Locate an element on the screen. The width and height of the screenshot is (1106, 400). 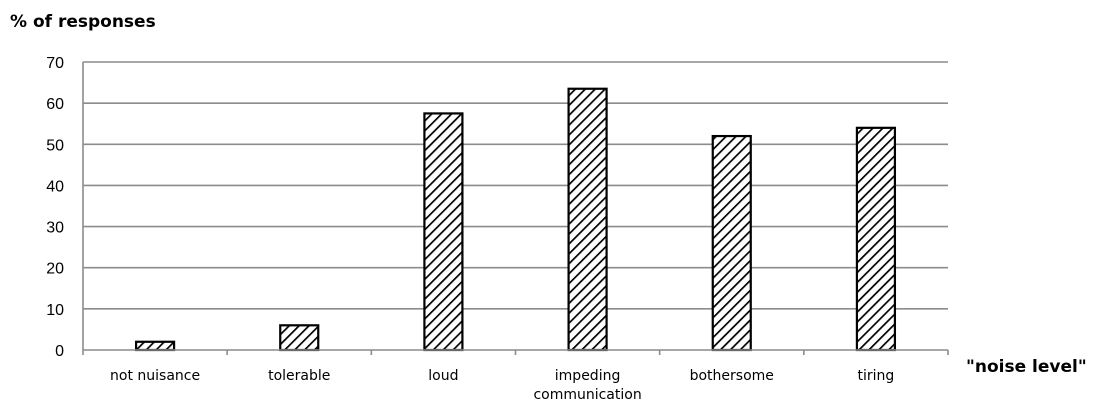
bar-bothersome is located at coordinates (731, 243).